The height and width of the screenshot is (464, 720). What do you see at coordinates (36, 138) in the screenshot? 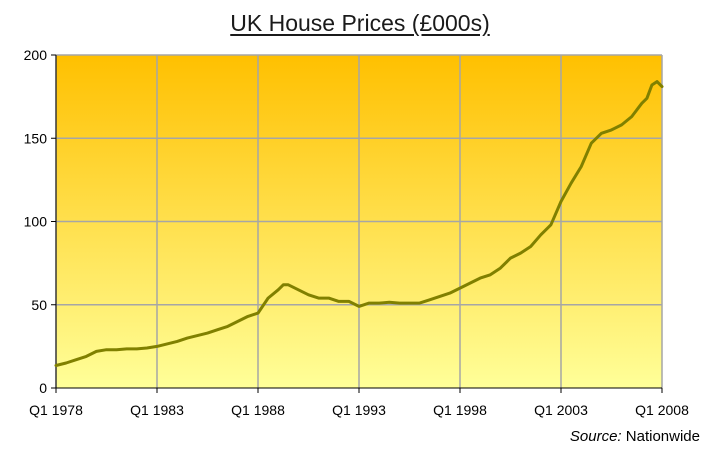
I see `y-tick-label: 150` at bounding box center [36, 138].